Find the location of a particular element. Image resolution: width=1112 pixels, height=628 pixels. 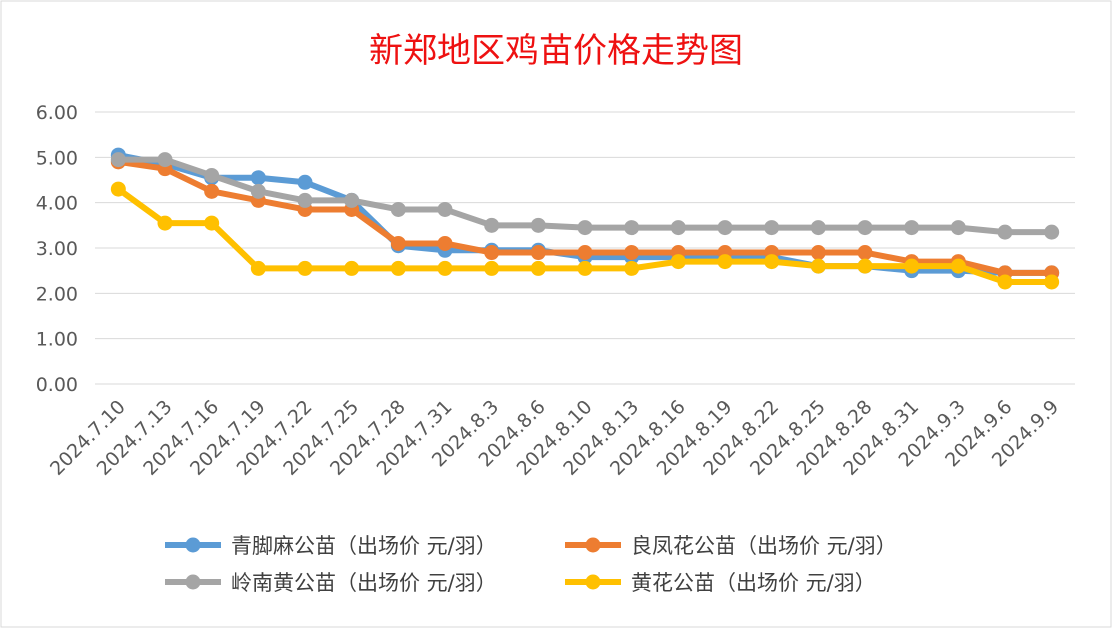

y-axis: 0.00 1.00 2.00 3.00 4.00 5.00 6.00 is located at coordinates (57, 249).